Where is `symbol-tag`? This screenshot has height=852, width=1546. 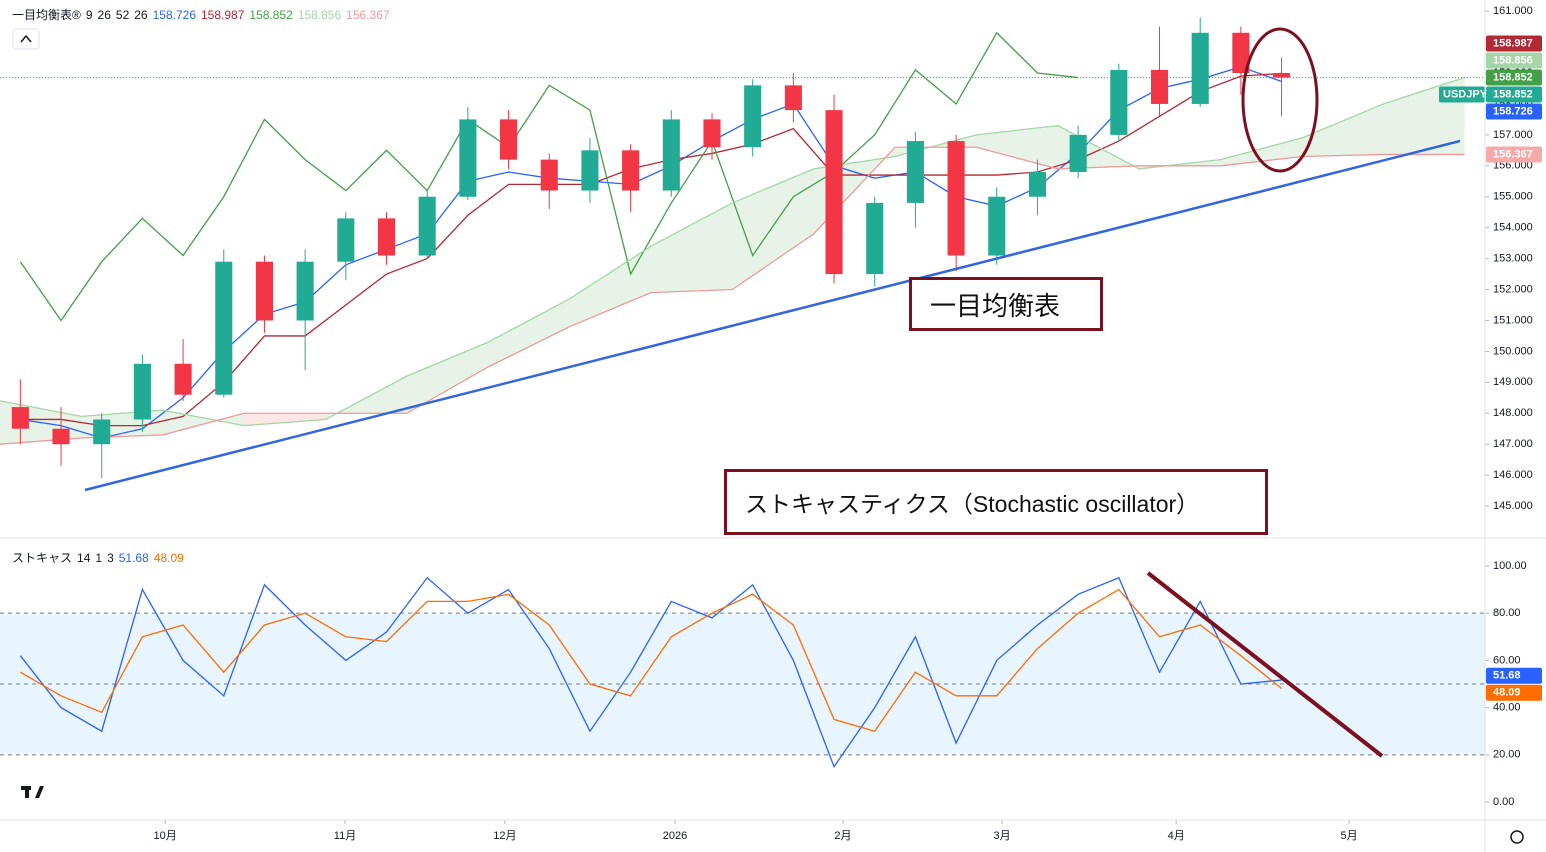
symbol-tag is located at coordinates (1462, 94).